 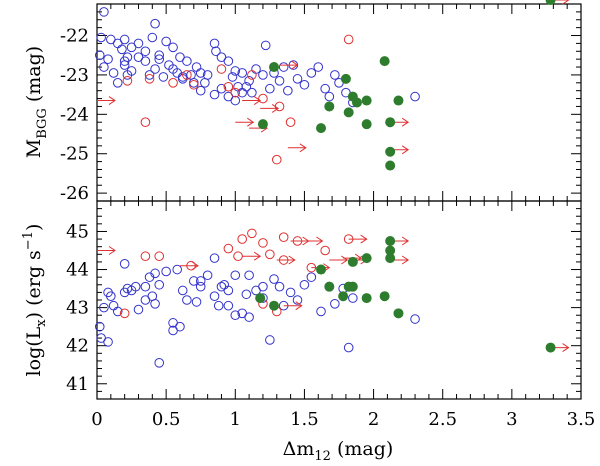 I want to click on top-y-tick-label: -24, so click(x=74, y=114).